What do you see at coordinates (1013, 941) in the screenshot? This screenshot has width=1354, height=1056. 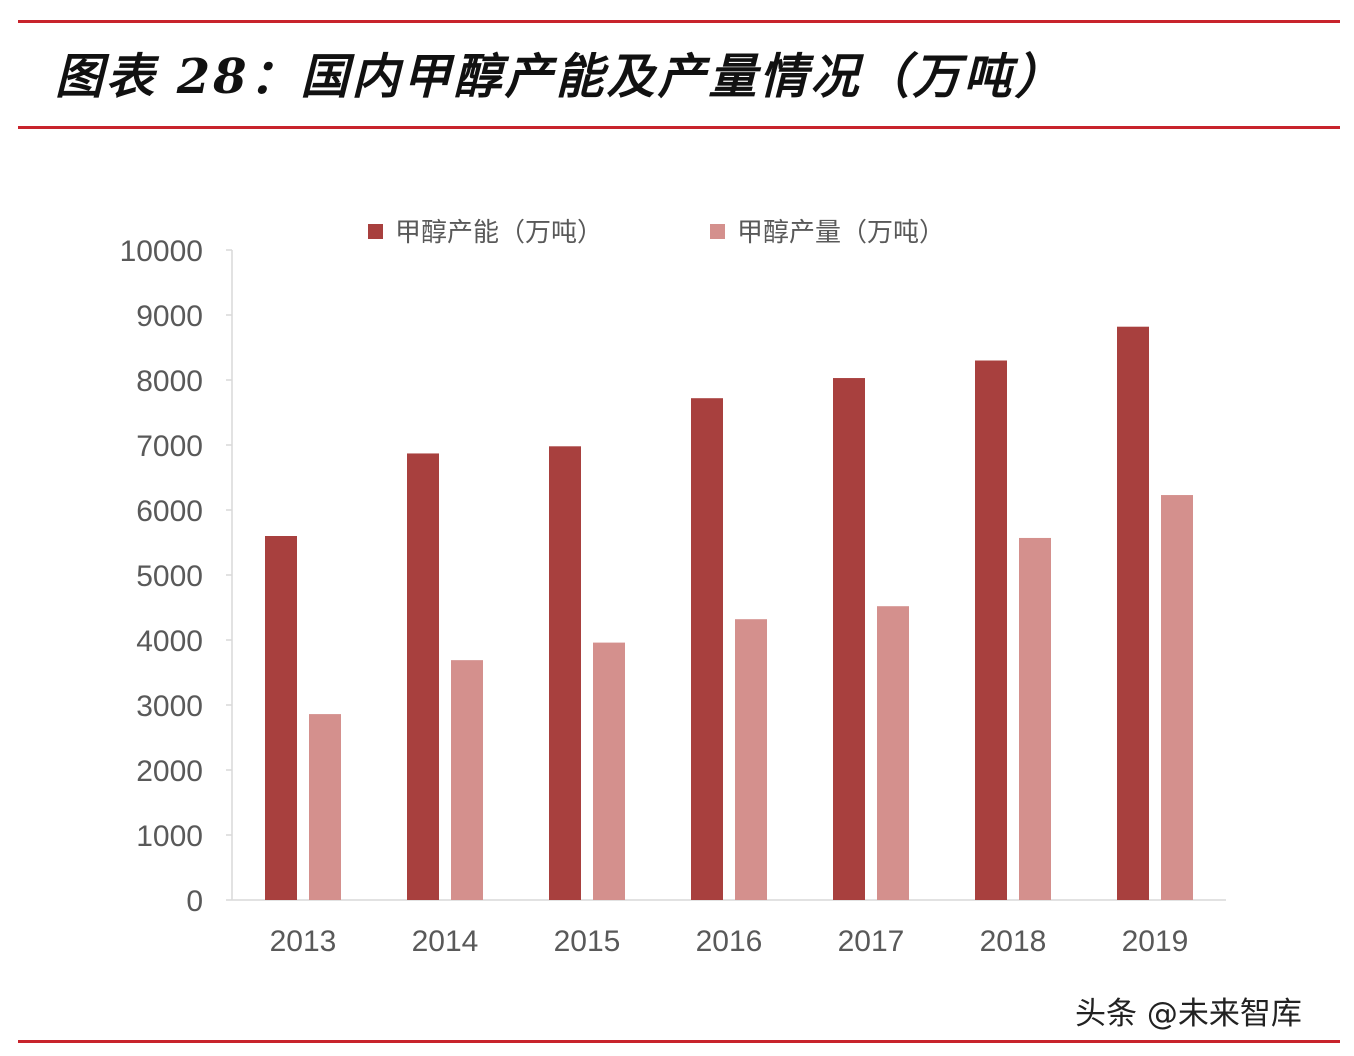 I see `x-tick-label: 2018` at bounding box center [1013, 941].